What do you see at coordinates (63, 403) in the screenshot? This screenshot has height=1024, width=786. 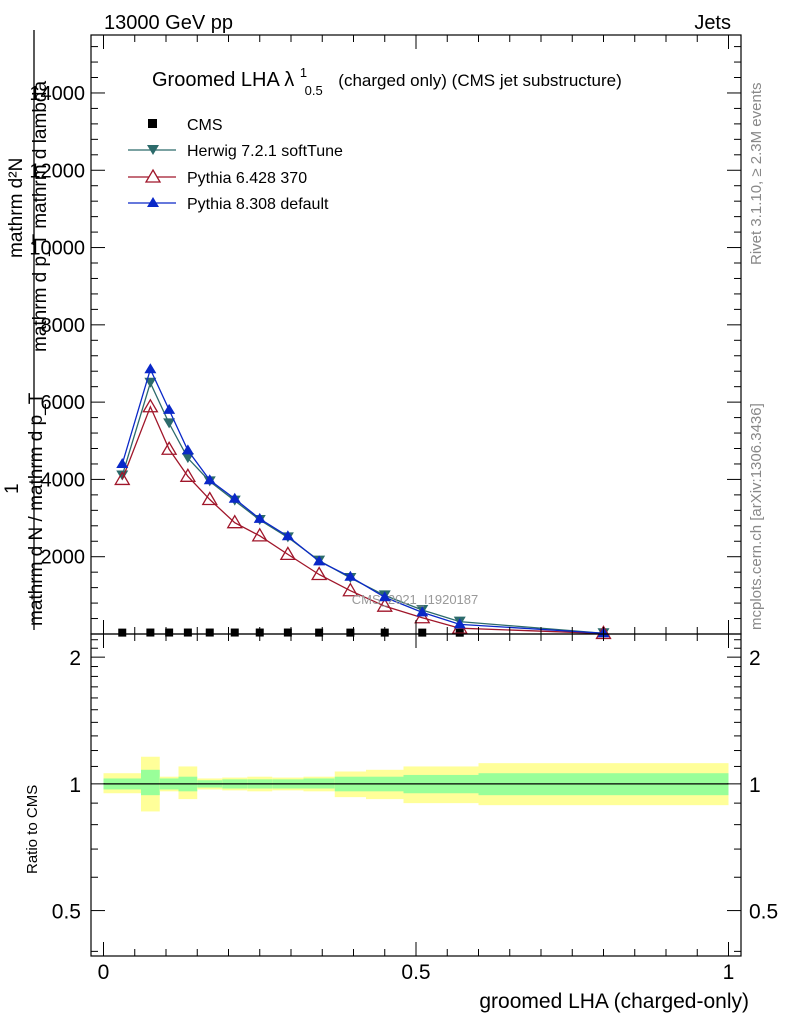 I see `main-ytick-label: 6000` at bounding box center [63, 403].